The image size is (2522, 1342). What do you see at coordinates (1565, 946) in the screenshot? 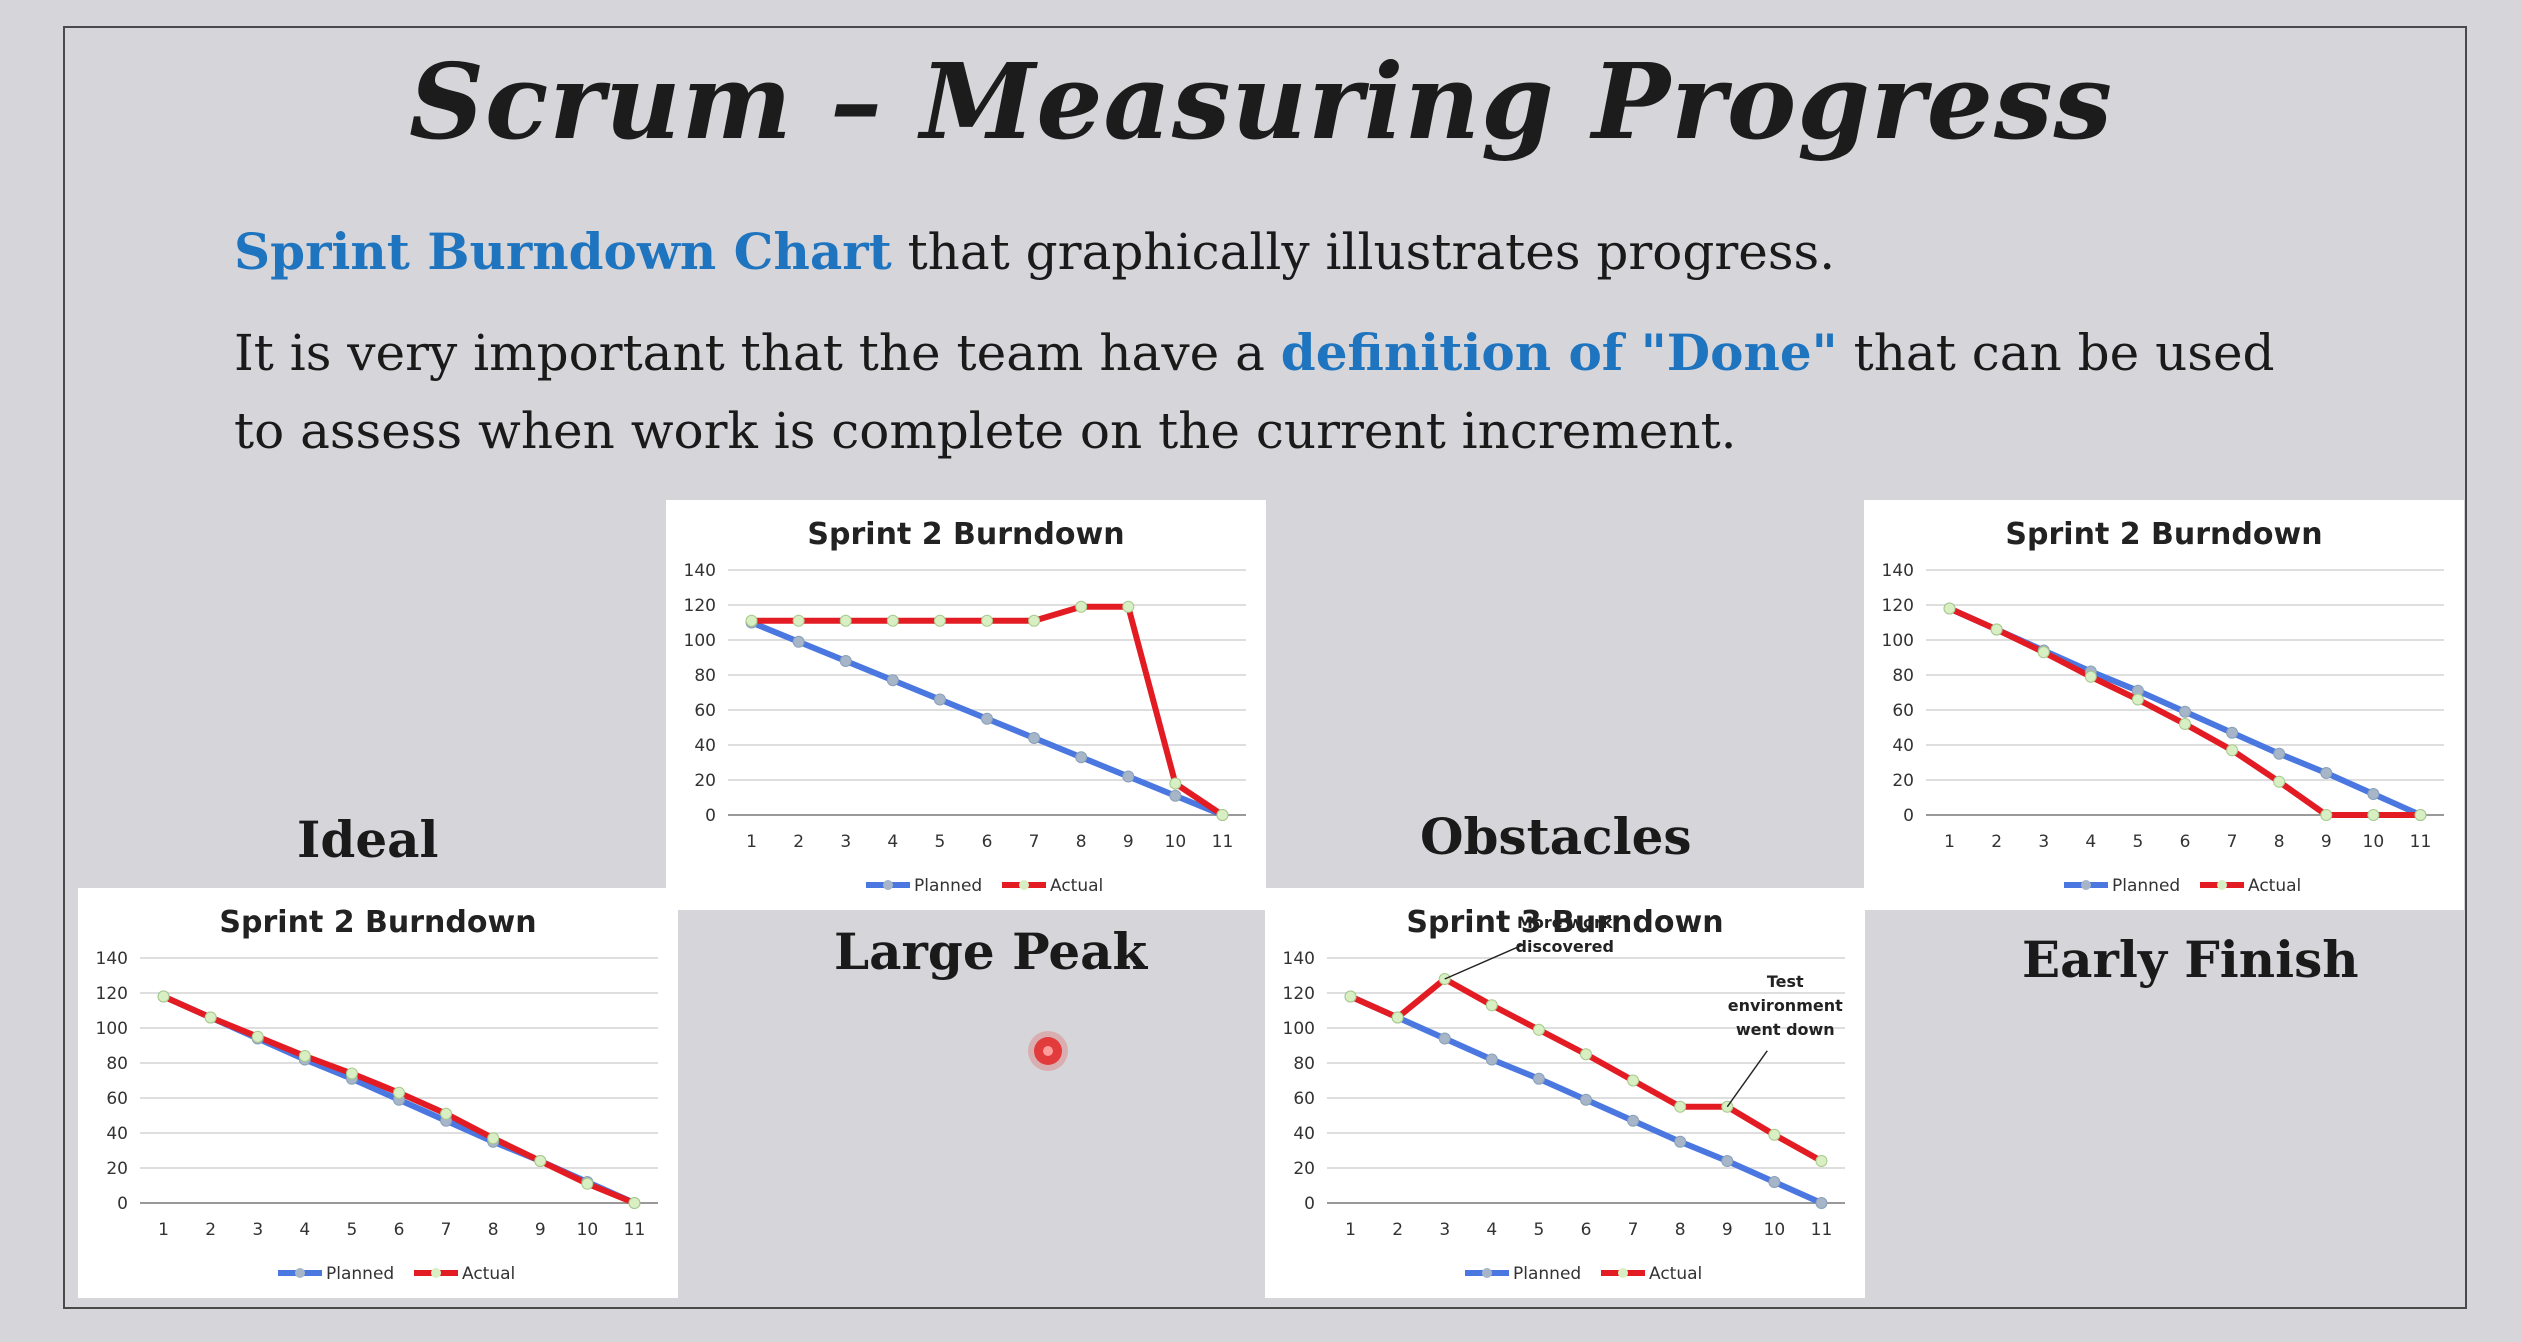
I see `annotation-text: discovered` at bounding box center [1565, 946].